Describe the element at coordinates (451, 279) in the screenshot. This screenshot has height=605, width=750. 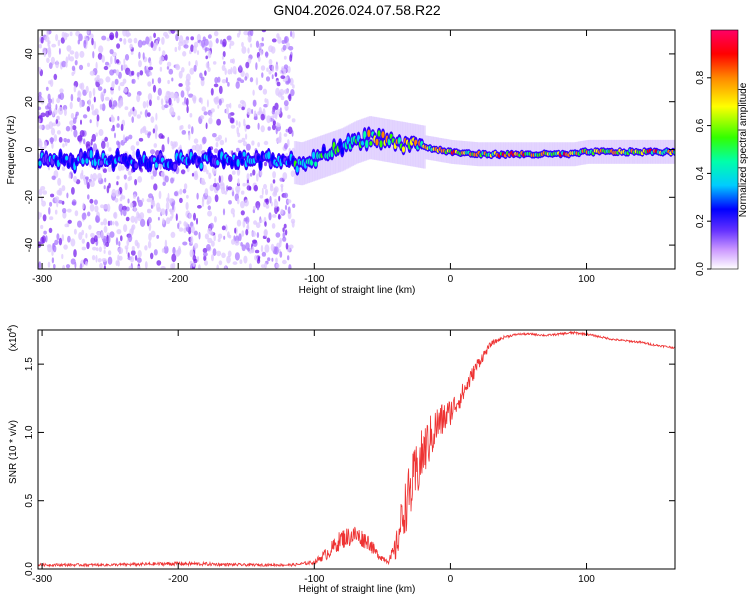
I see `spectrogram-xtick-label: 0` at that location.